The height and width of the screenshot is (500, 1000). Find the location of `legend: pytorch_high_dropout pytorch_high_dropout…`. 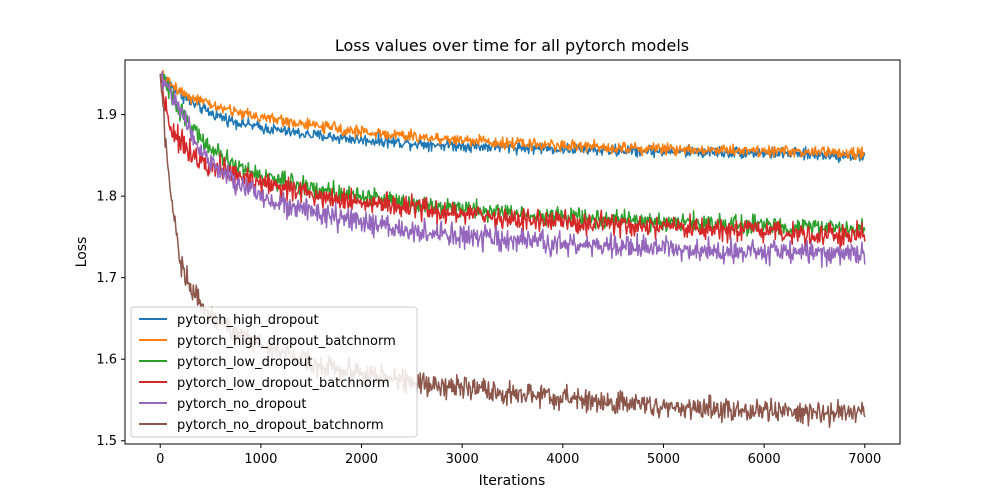

legend: pytorch_high_dropout pytorch_high_dropout… is located at coordinates (274, 372).